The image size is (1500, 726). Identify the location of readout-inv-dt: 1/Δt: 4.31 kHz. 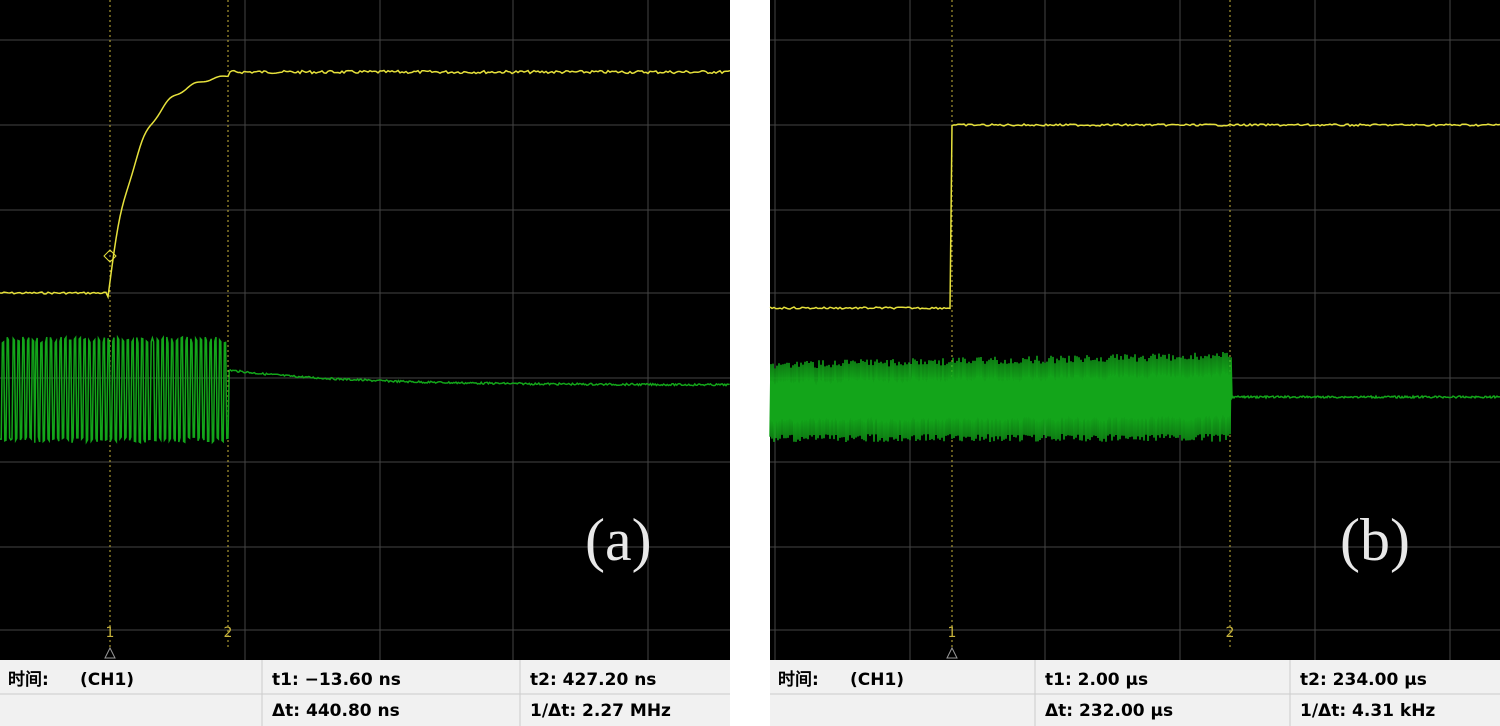
(1367, 711).